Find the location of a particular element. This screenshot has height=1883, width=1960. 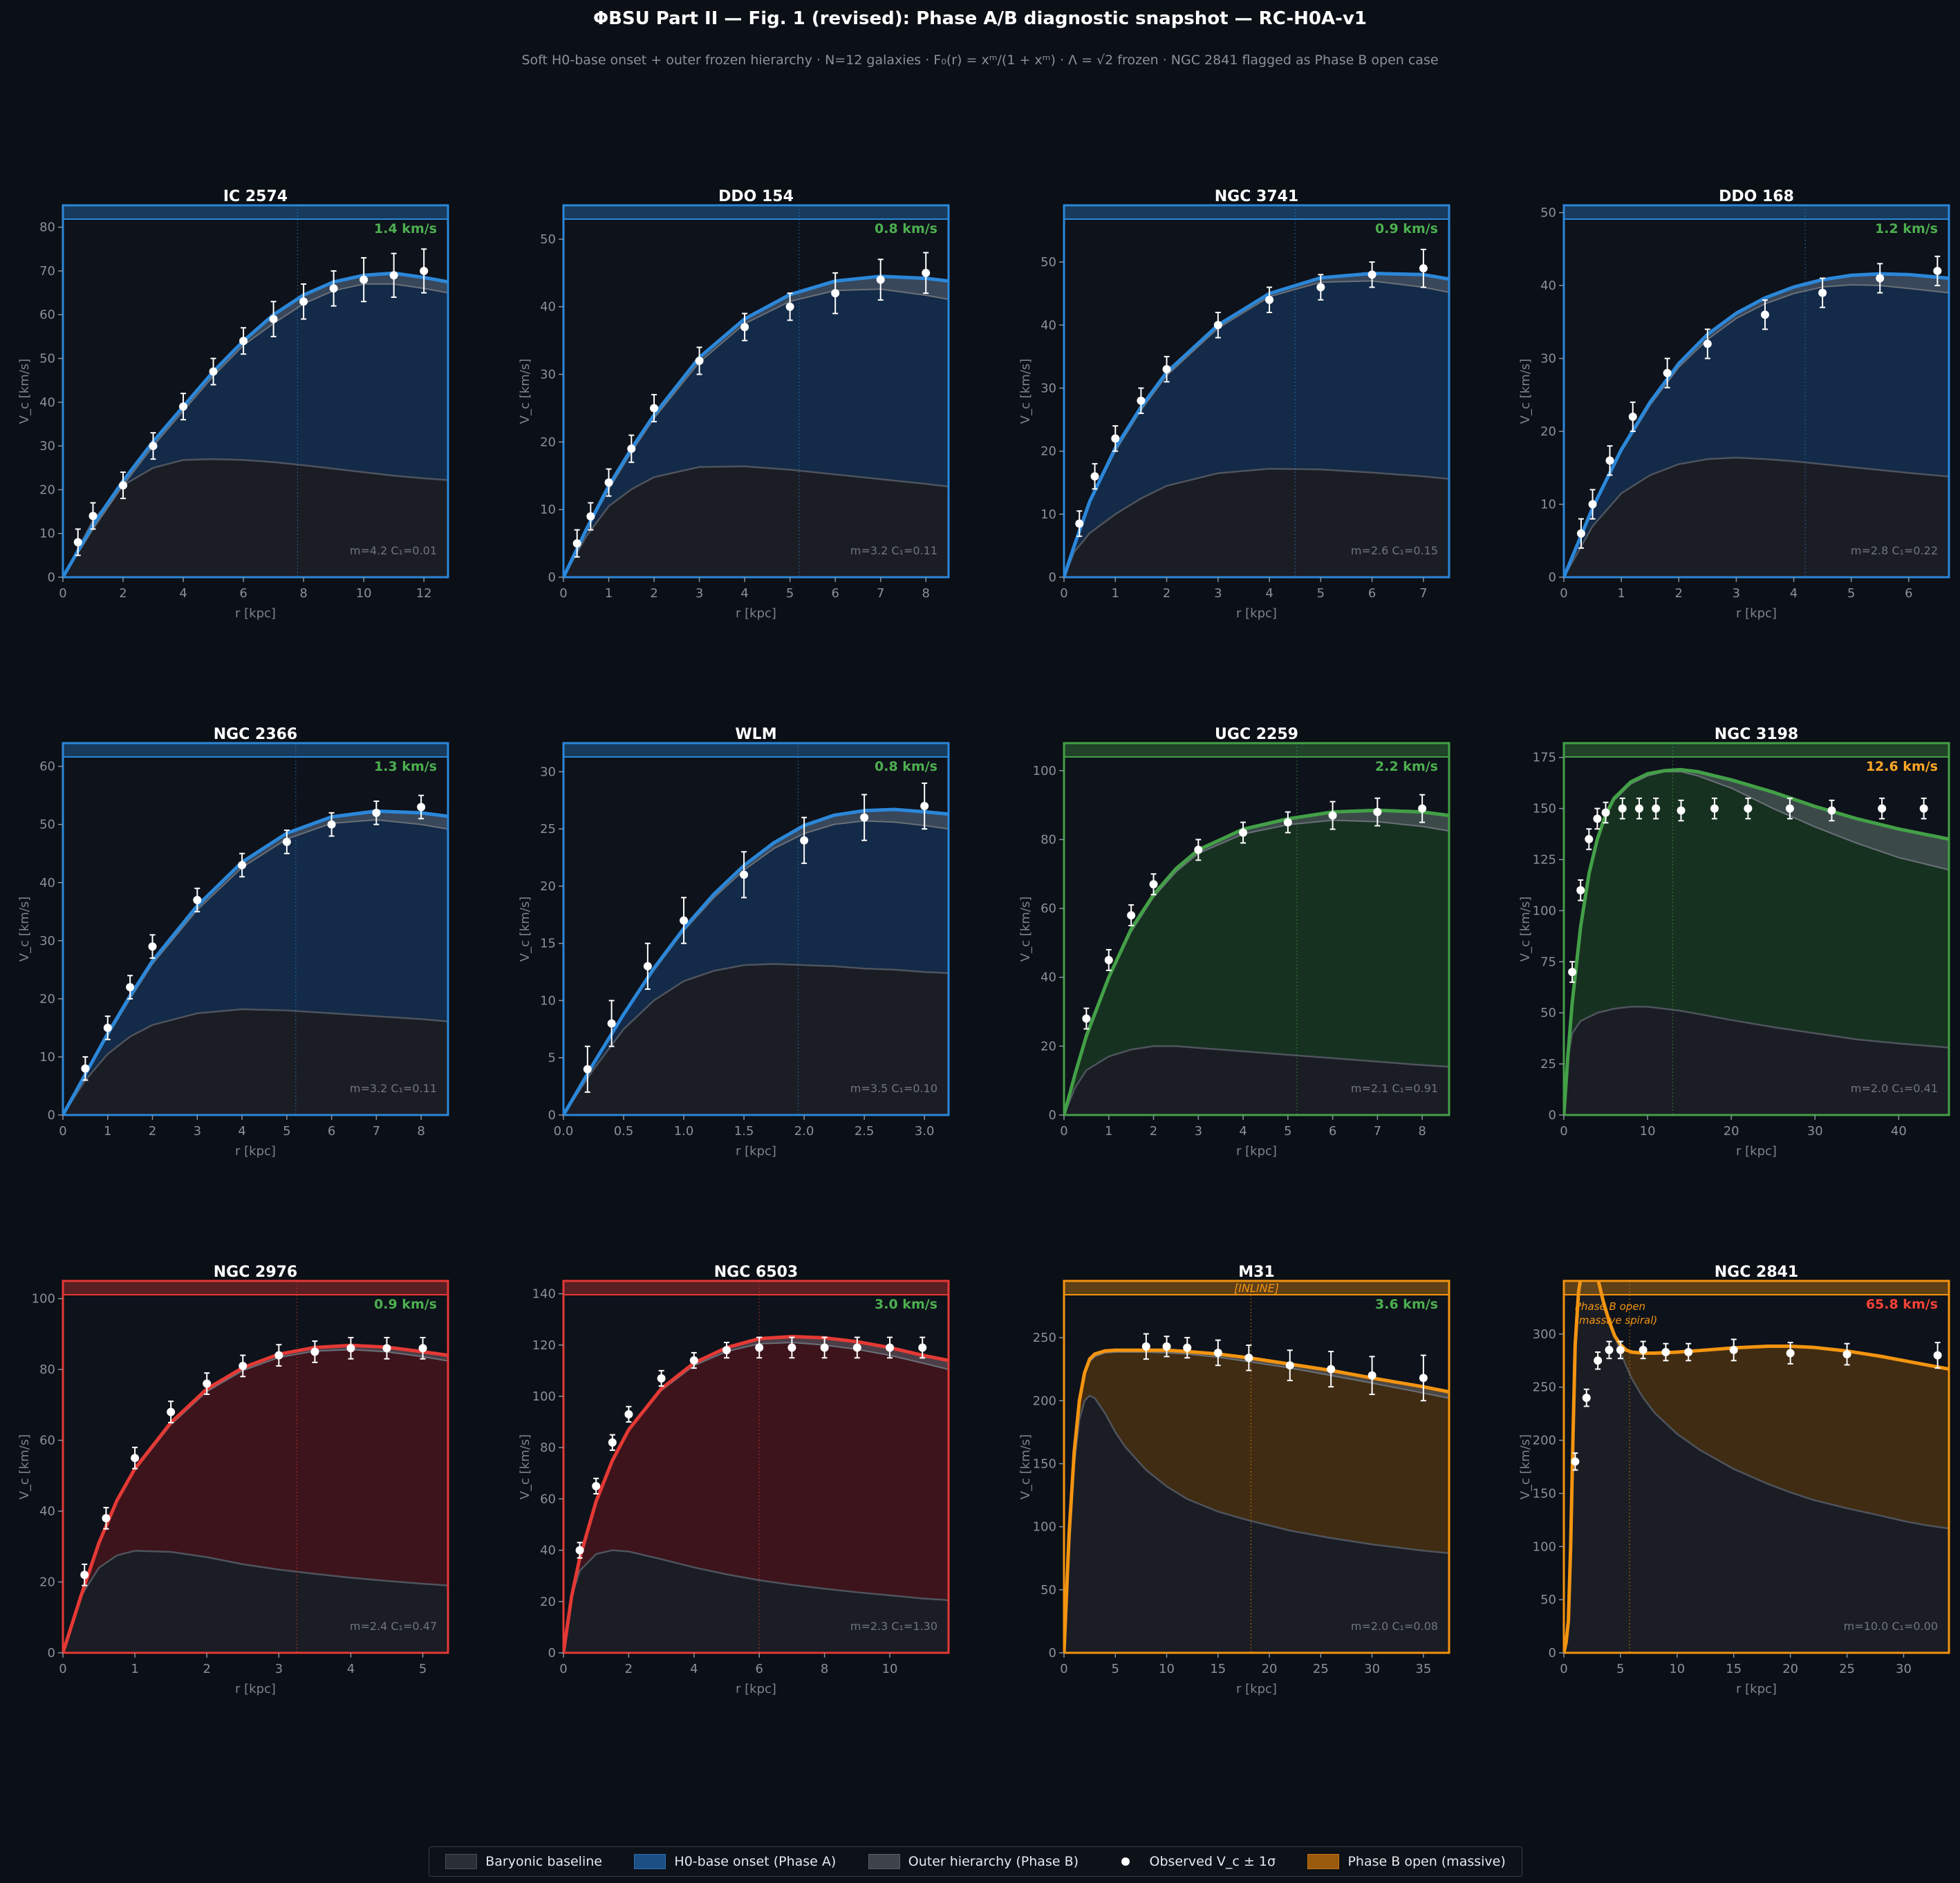

legend-label: Phase B open (massive) is located at coordinates (1426, 1861).